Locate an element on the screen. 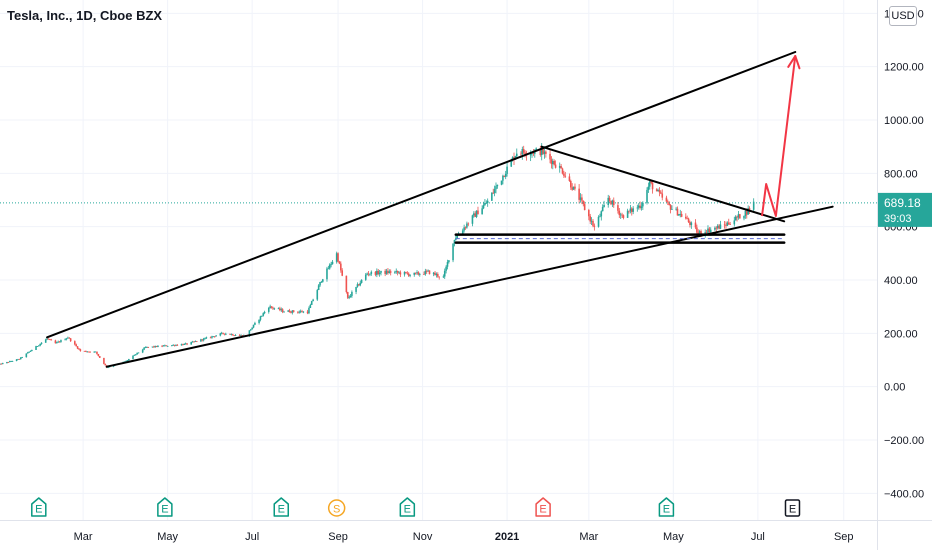 Image resolution: width=932 pixels, height=550 pixels. split-marker: S is located at coordinates (336, 508).